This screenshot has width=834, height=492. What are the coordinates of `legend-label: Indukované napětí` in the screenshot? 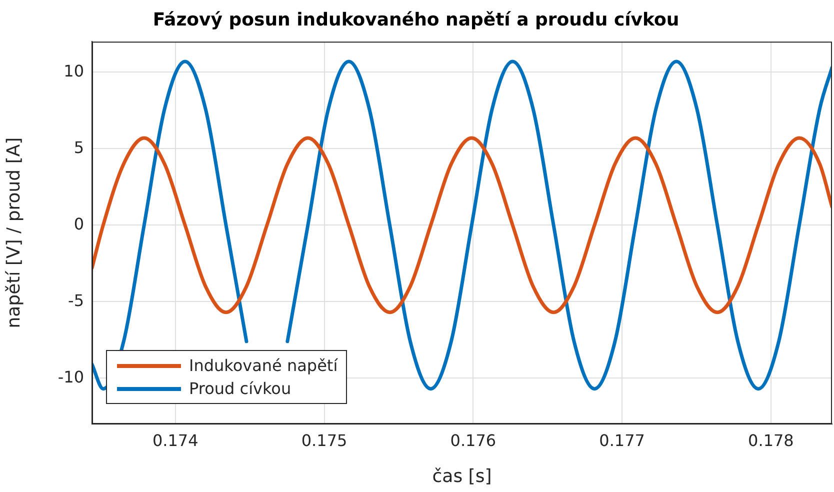 It's located at (263, 366).